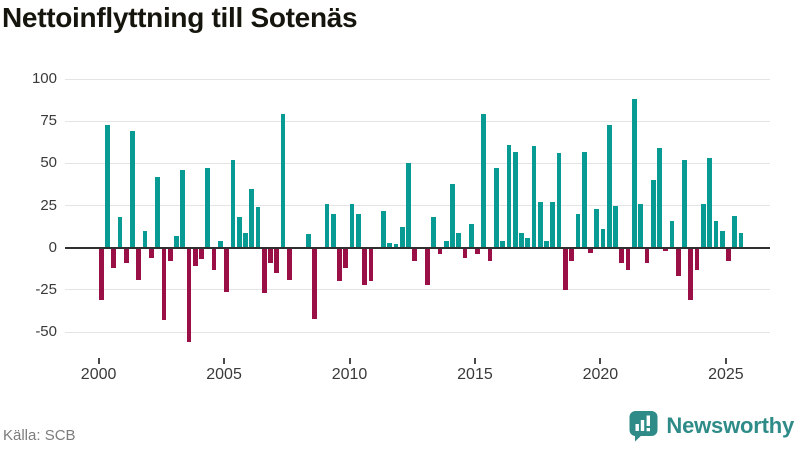 The image size is (800, 450). I want to click on y-axis-label: 0, so click(52, 247).